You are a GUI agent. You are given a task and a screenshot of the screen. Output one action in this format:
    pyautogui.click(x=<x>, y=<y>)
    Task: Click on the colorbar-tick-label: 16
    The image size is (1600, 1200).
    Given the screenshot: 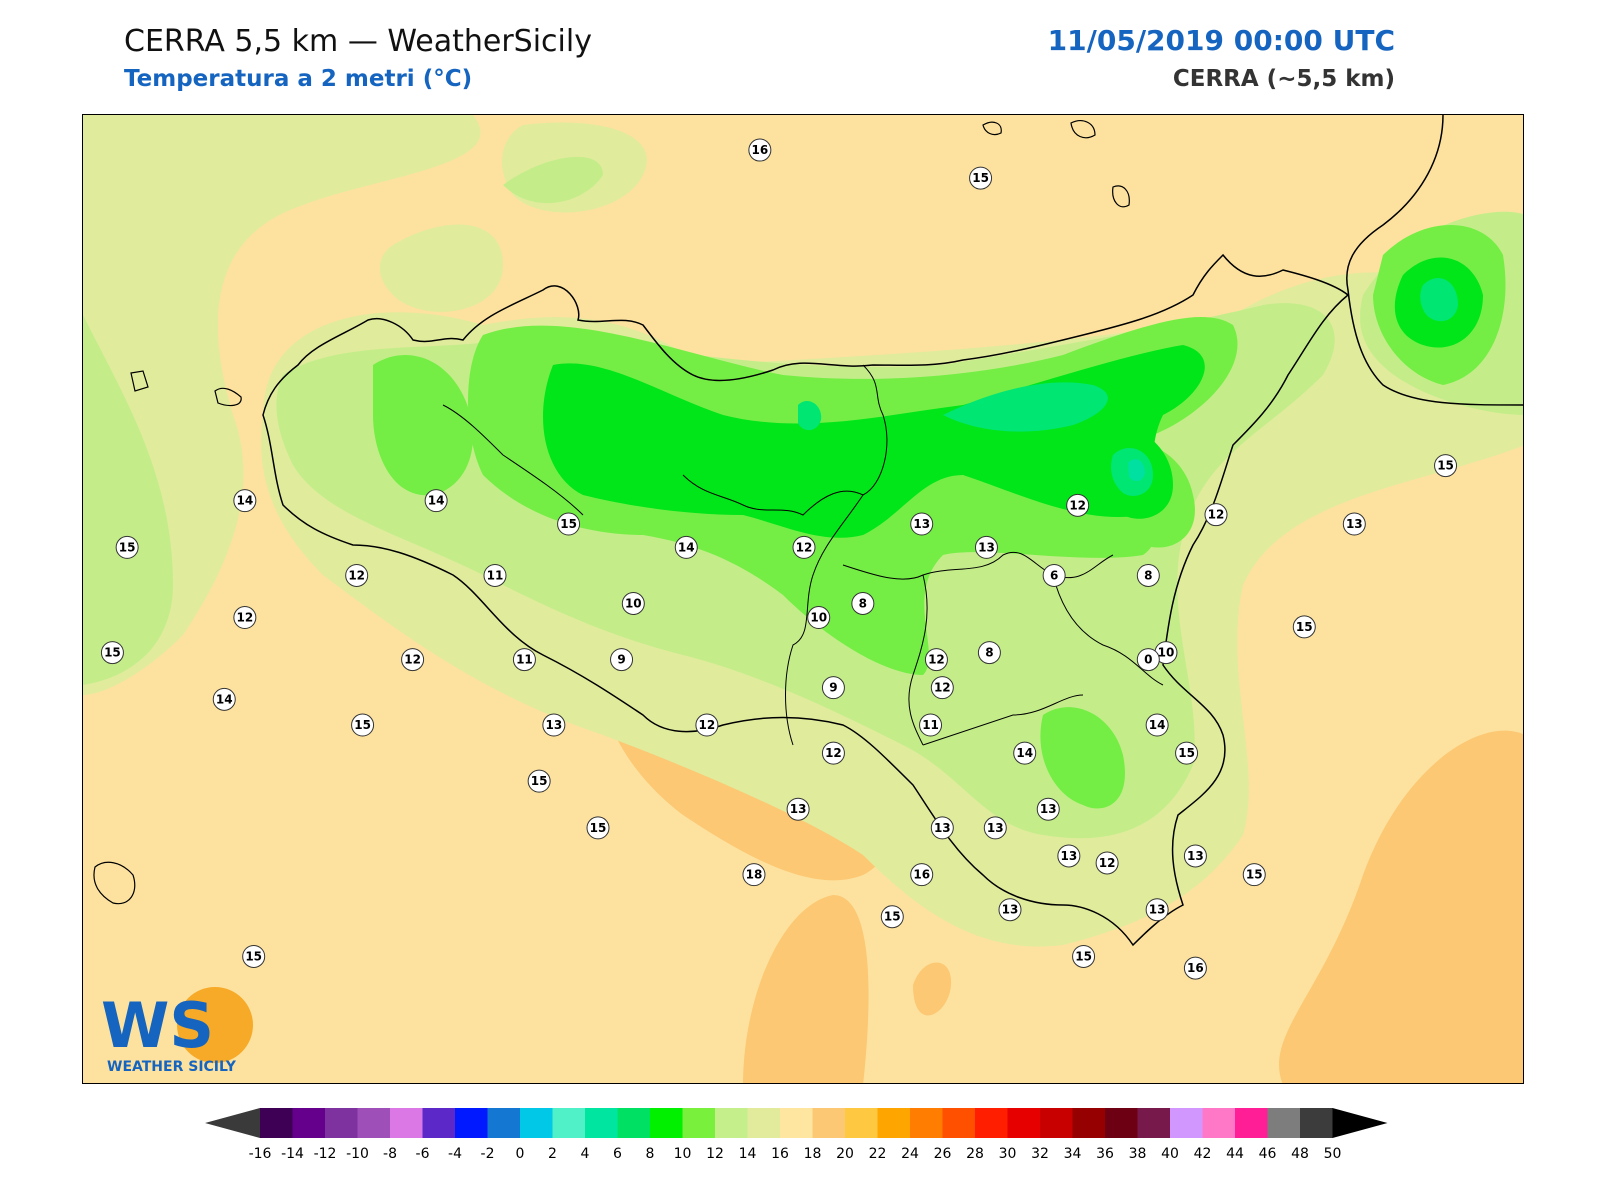 What is the action you would take?
    pyautogui.click(x=780, y=1154)
    